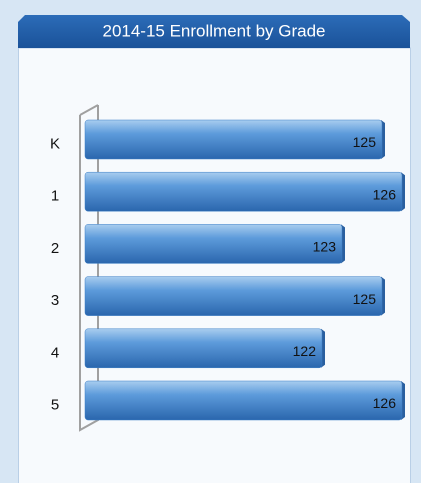 Image resolution: width=421 pixels, height=483 pixels. Describe the element at coordinates (55, 352) in the screenshot. I see `y-tick-label: 4` at that location.